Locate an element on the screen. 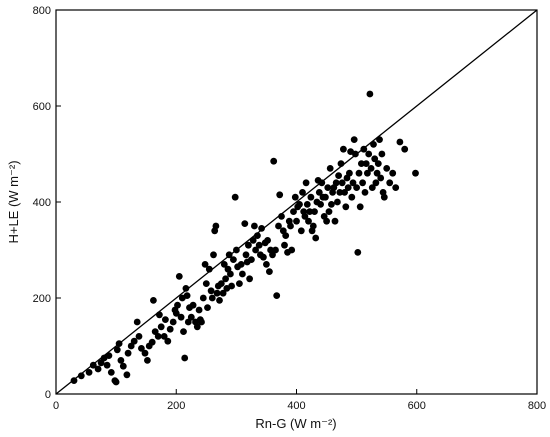 This screenshot has height=437, width=550. x-axis-label: Rn-G (W m⁻²) is located at coordinates (295, 423).